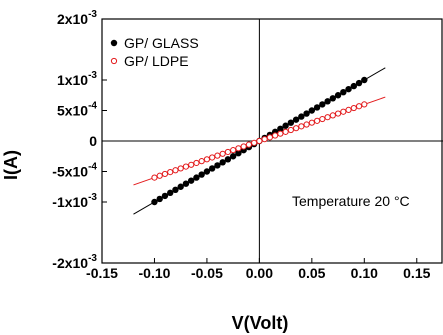 This screenshot has height=335, width=443. I want to click on x-tick-label: 0.15, so click(416, 273).